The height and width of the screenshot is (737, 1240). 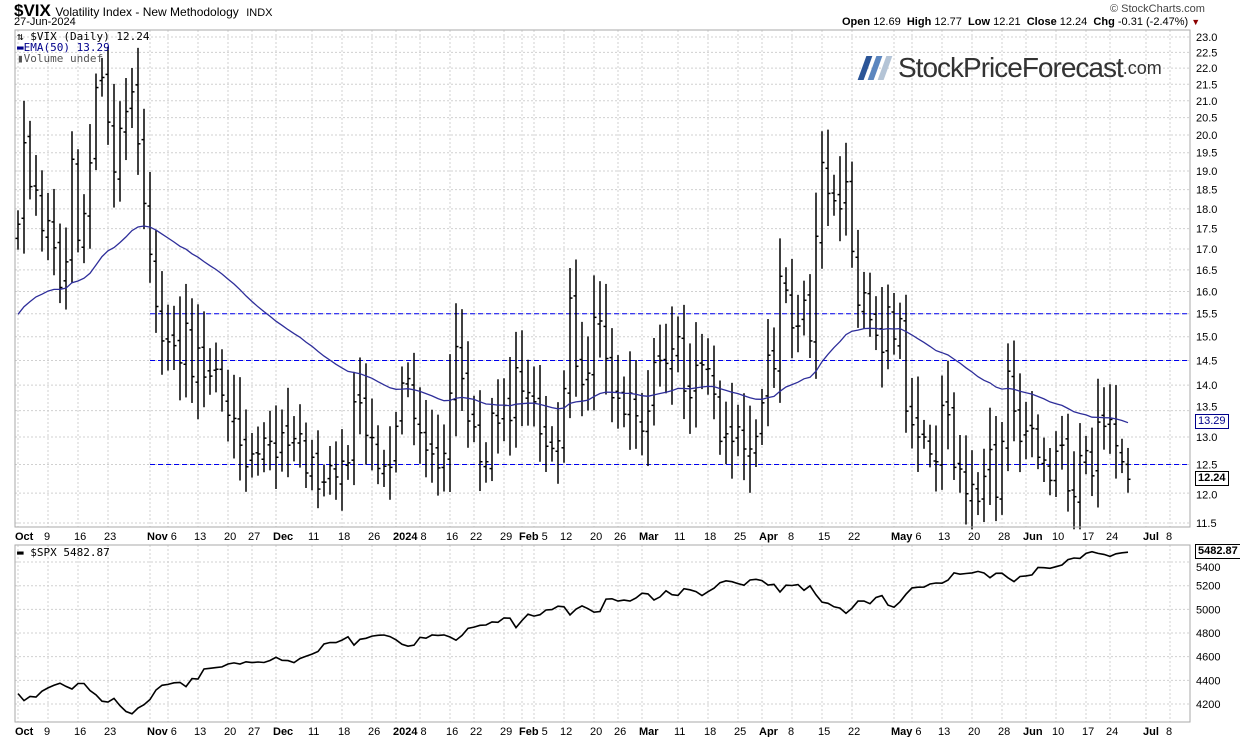 What do you see at coordinates (948, 22) in the screenshot?
I see `high-value: 12.77` at bounding box center [948, 22].